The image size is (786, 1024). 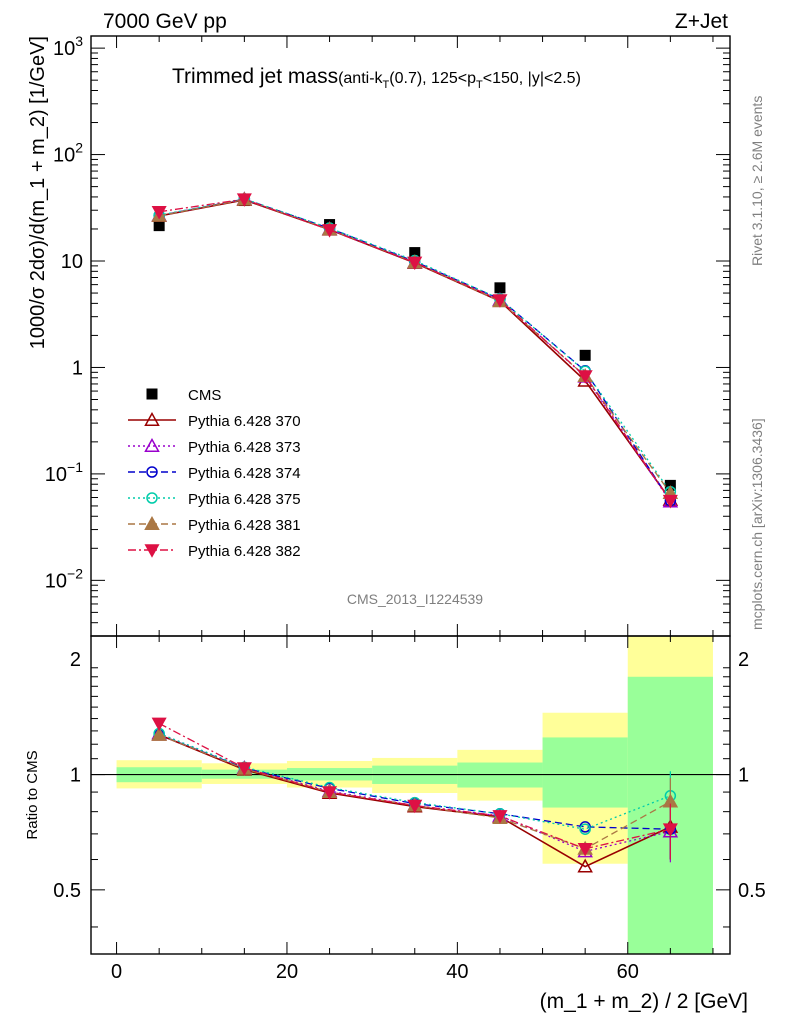 I want to click on y-tick-label: 10², so click(x=68, y=153).